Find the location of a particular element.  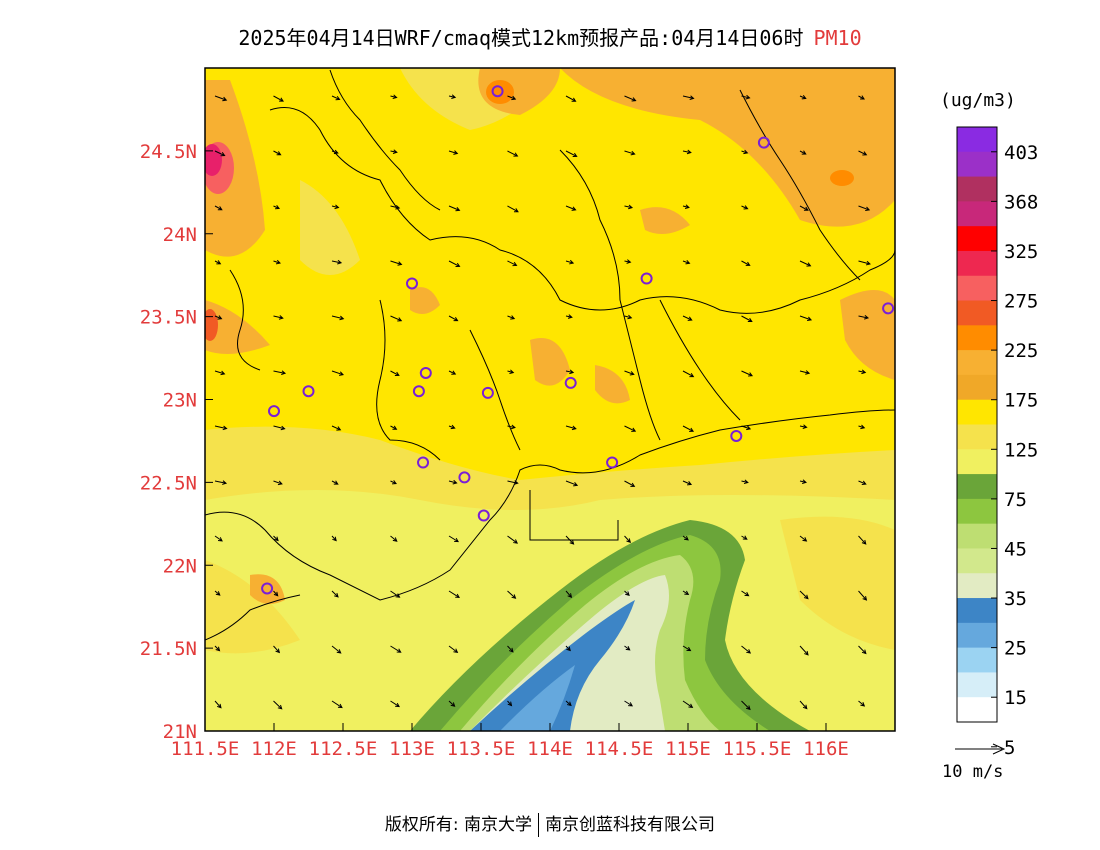

y-tick-label: 21N is located at coordinates (180, 732).